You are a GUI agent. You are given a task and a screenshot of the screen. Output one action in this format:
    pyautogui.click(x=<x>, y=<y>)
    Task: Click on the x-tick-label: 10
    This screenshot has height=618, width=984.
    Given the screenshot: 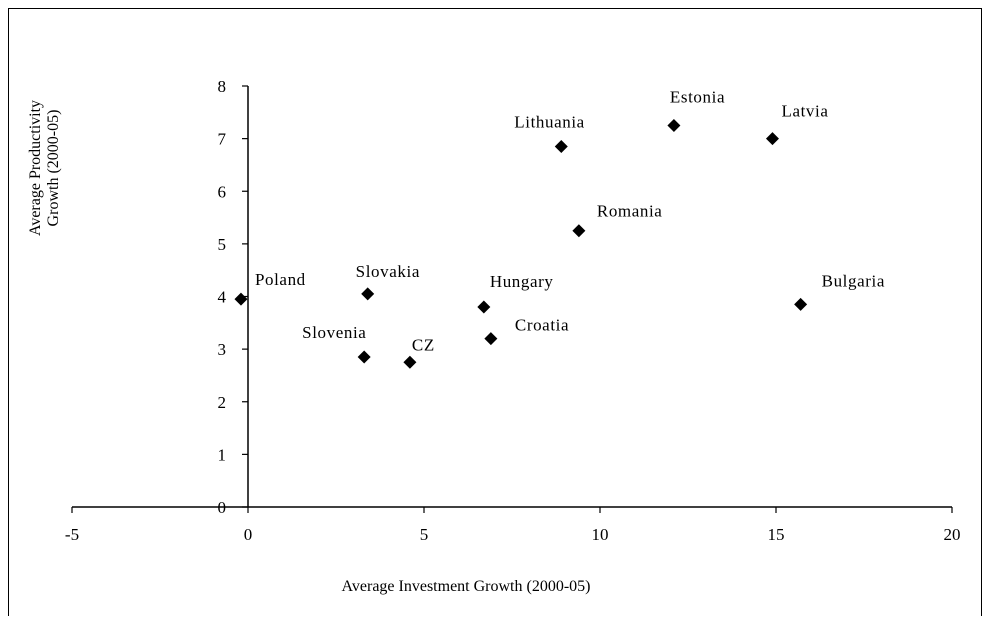 What is the action you would take?
    pyautogui.click(x=600, y=534)
    